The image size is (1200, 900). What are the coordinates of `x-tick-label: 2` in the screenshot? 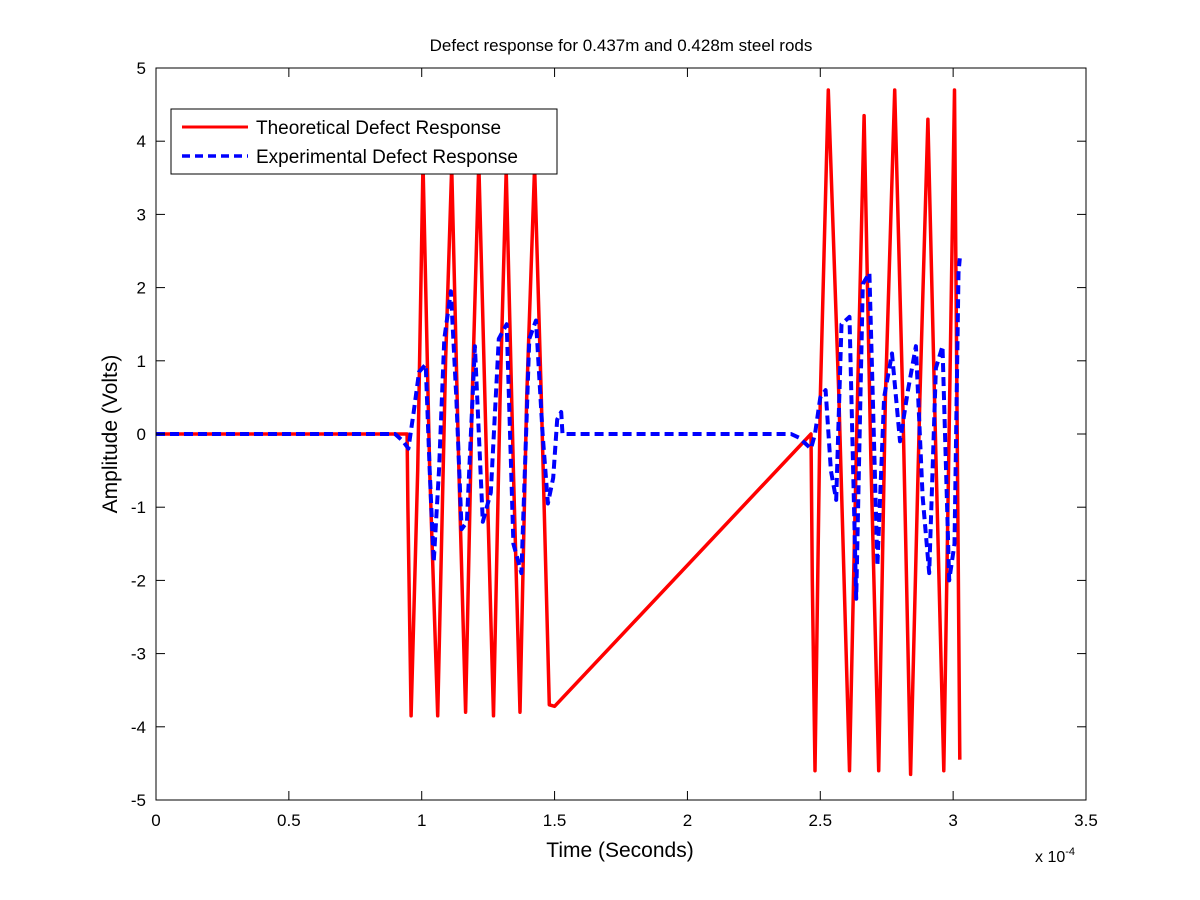 It's located at (687, 820).